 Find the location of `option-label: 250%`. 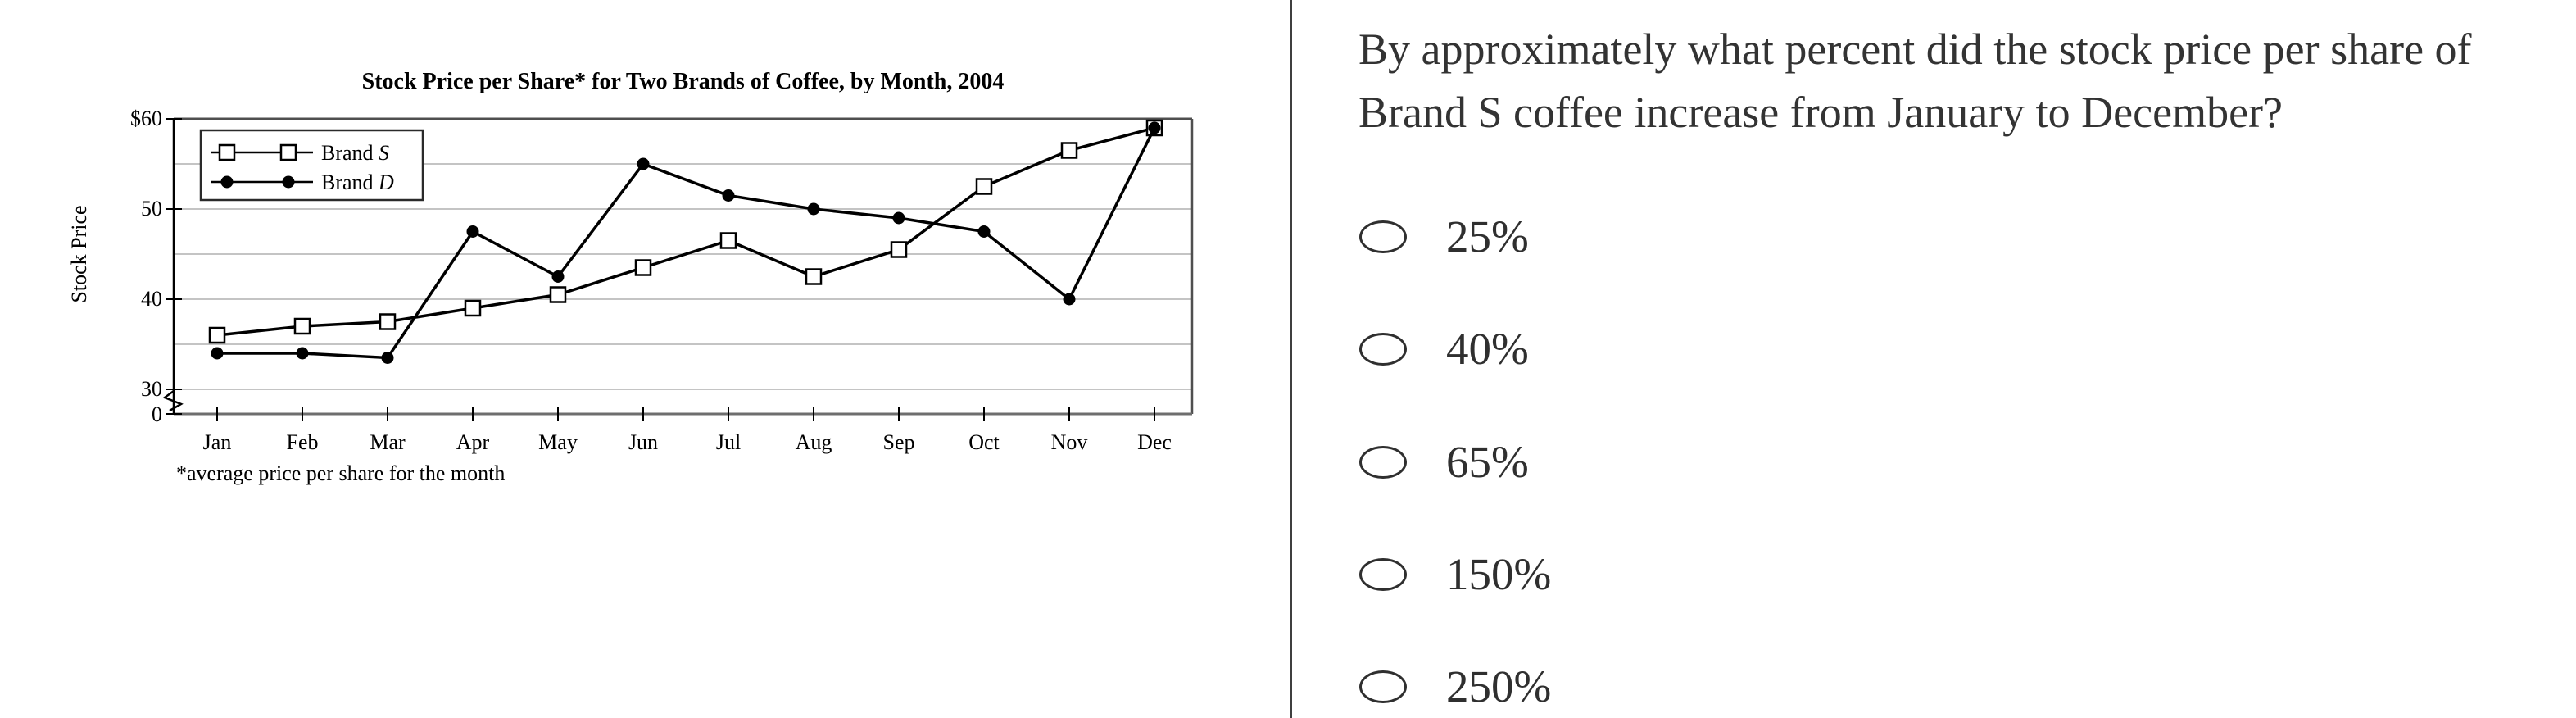

option-label: 250% is located at coordinates (1499, 686).